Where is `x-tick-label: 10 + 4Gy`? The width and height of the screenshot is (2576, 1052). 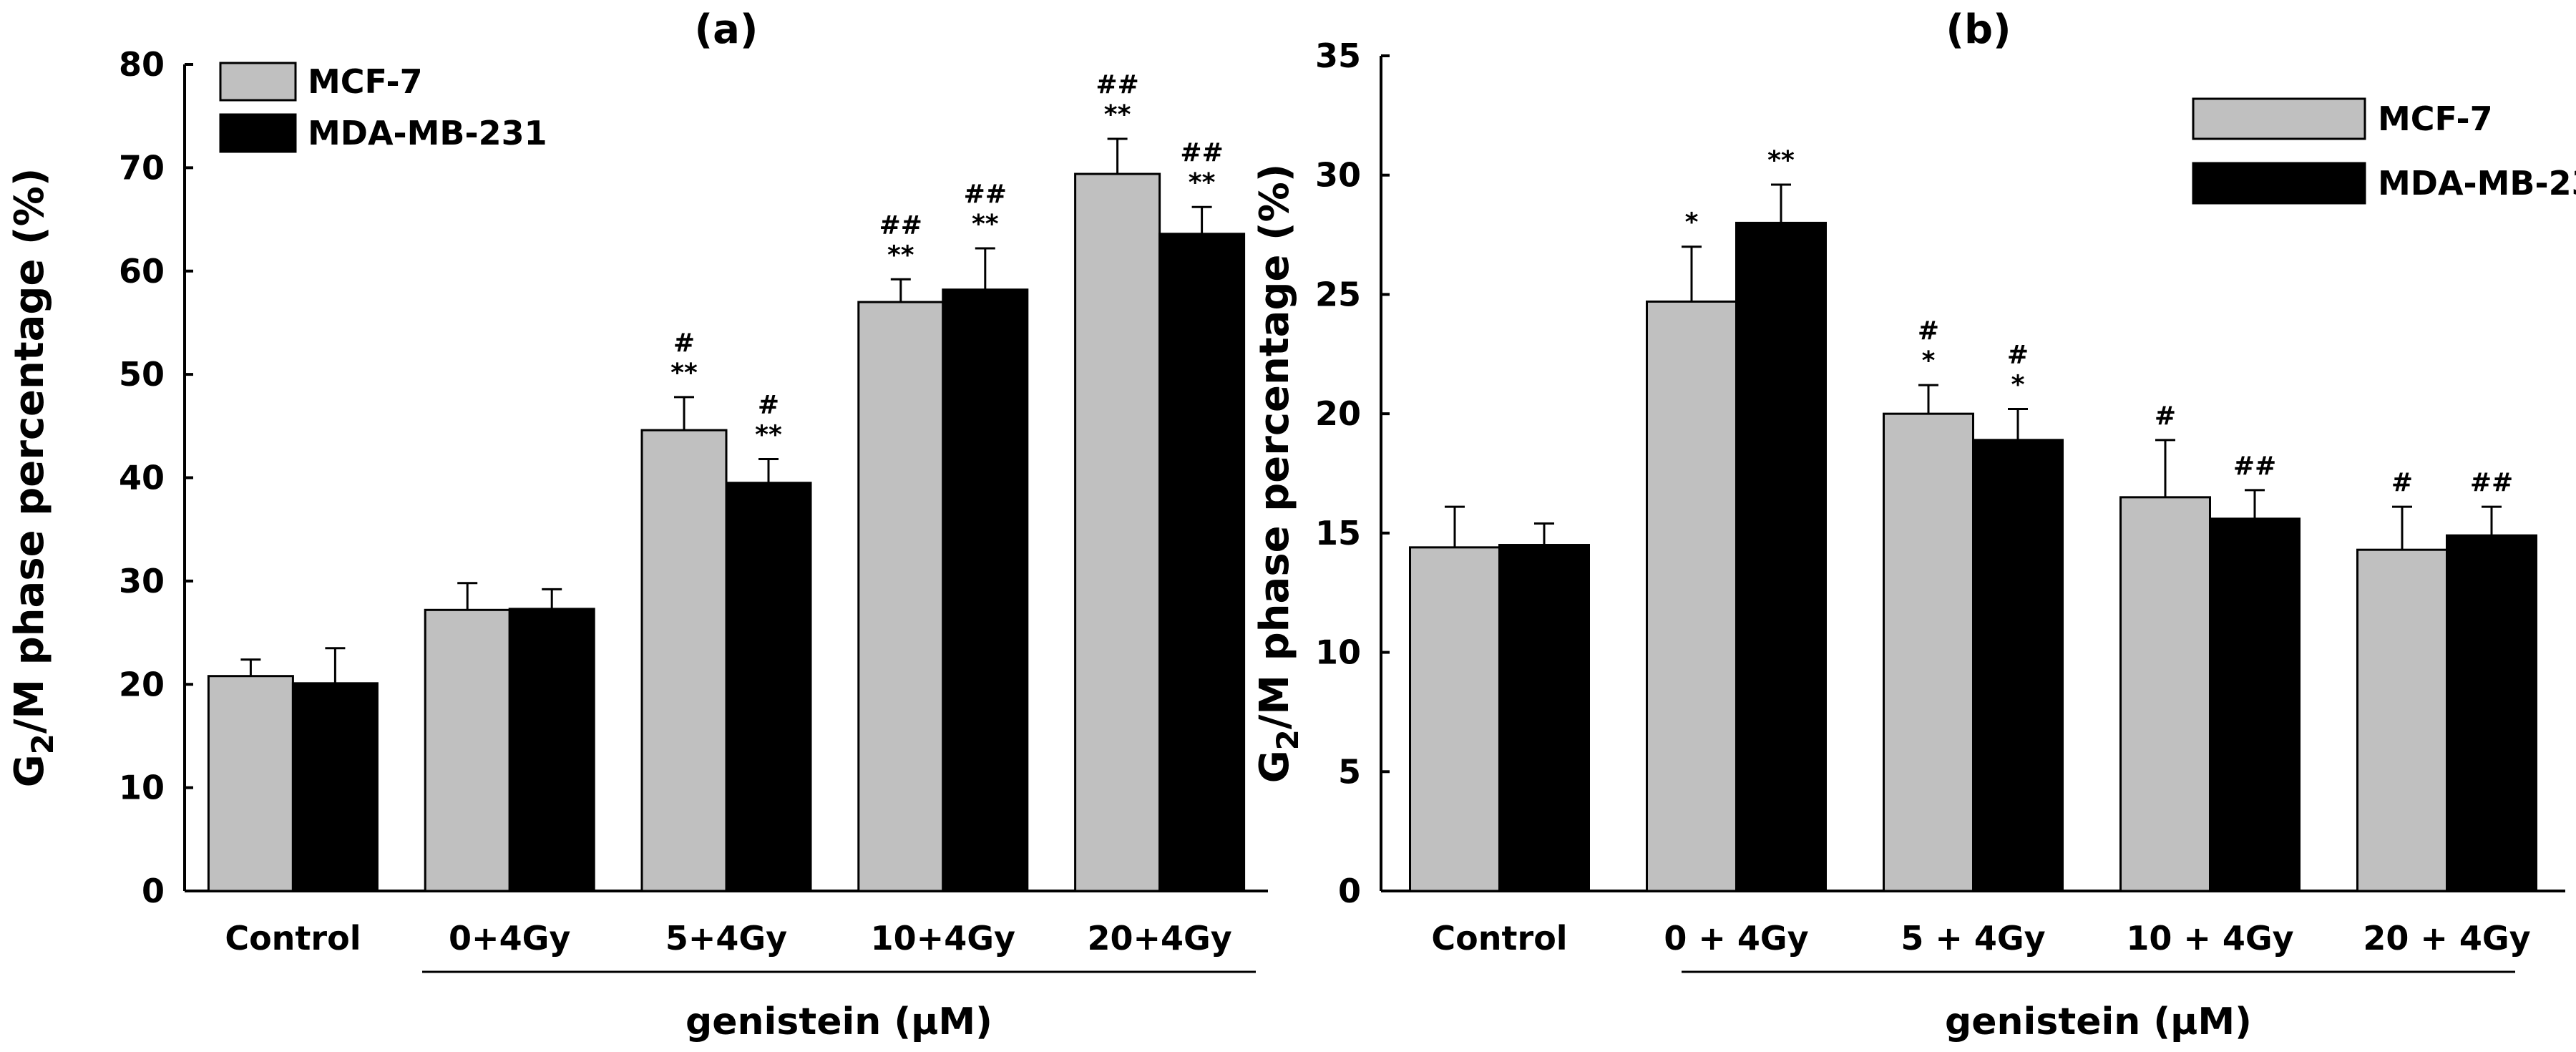 x-tick-label: 10 + 4Gy is located at coordinates (2209, 938).